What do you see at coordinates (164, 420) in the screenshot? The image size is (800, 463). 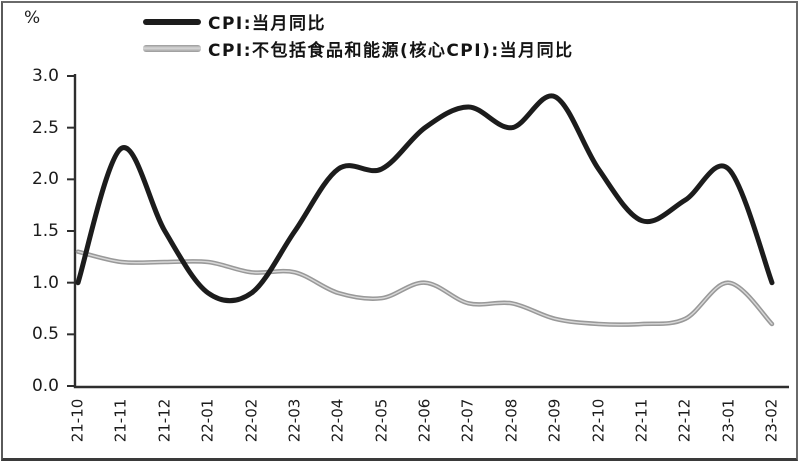 I see `x-tick-label: 21-12` at bounding box center [164, 420].